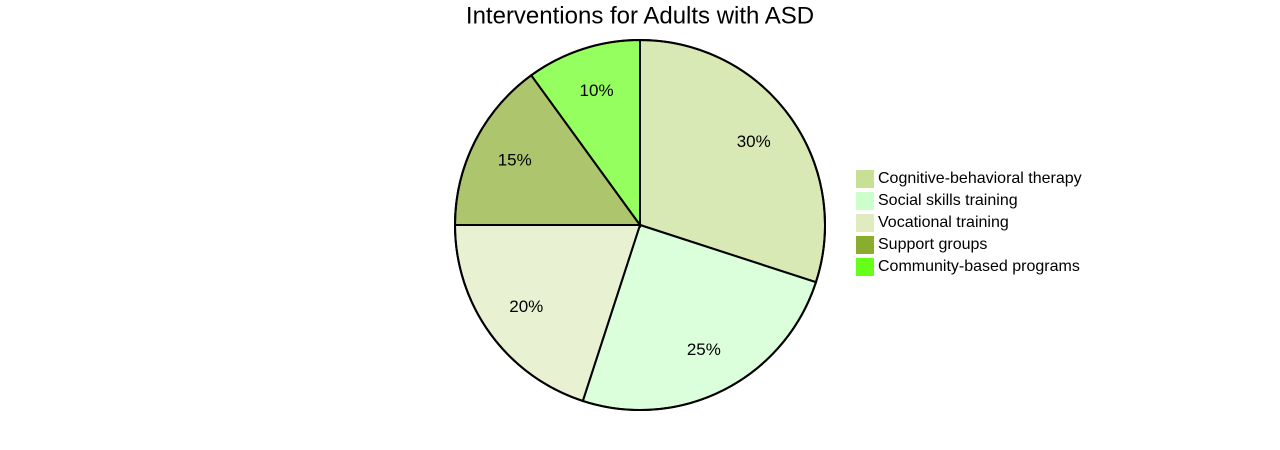 The height and width of the screenshot is (450, 1280). I want to click on legend-label: Vocational training, so click(943, 222).